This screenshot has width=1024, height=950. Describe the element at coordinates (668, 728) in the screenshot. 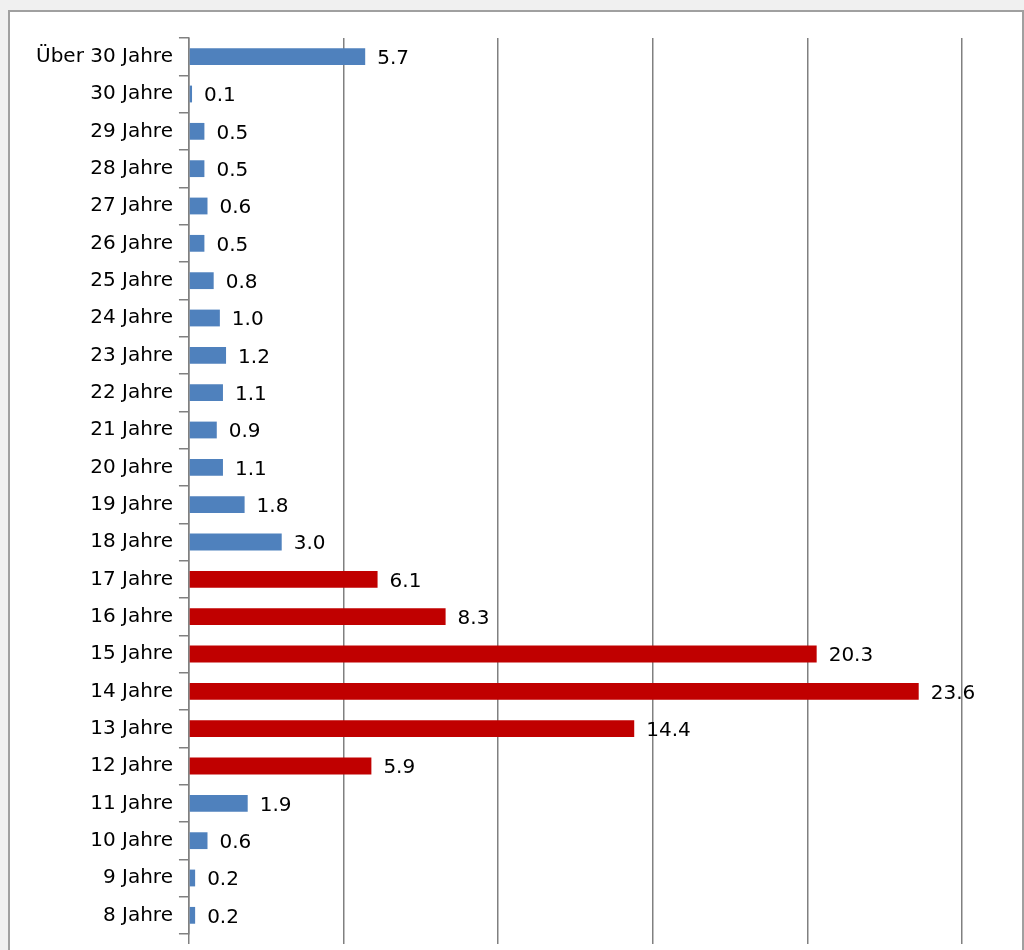

I see `data-label: 14.4` at that location.